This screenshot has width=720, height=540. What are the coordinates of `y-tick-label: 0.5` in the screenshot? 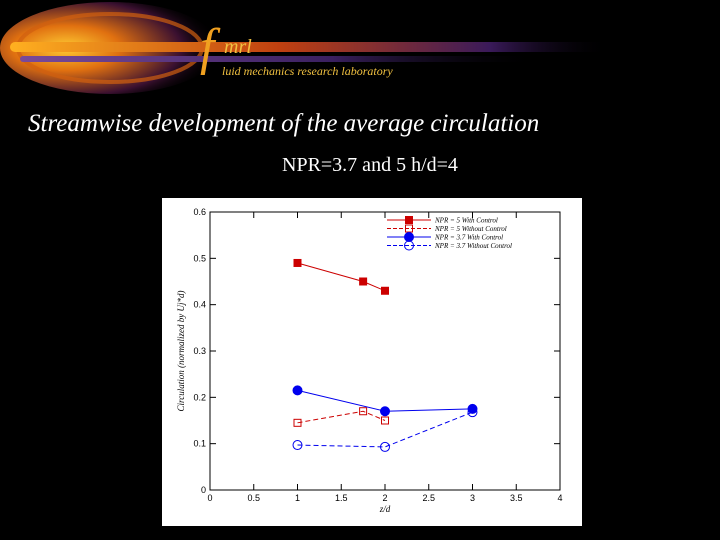 It's located at (199, 258).